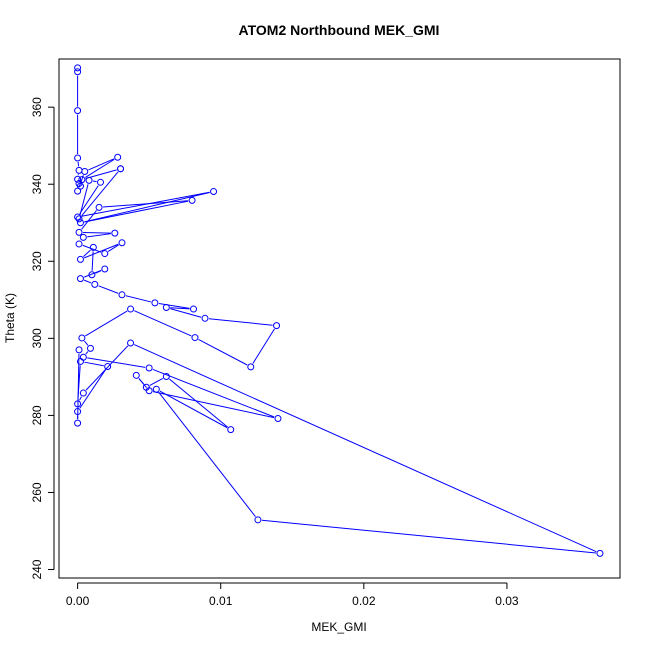 Image resolution: width=650 pixels, height=650 pixels. I want to click on x-axis: 0.00 0.01 0.02 0.03, so click(292, 595).